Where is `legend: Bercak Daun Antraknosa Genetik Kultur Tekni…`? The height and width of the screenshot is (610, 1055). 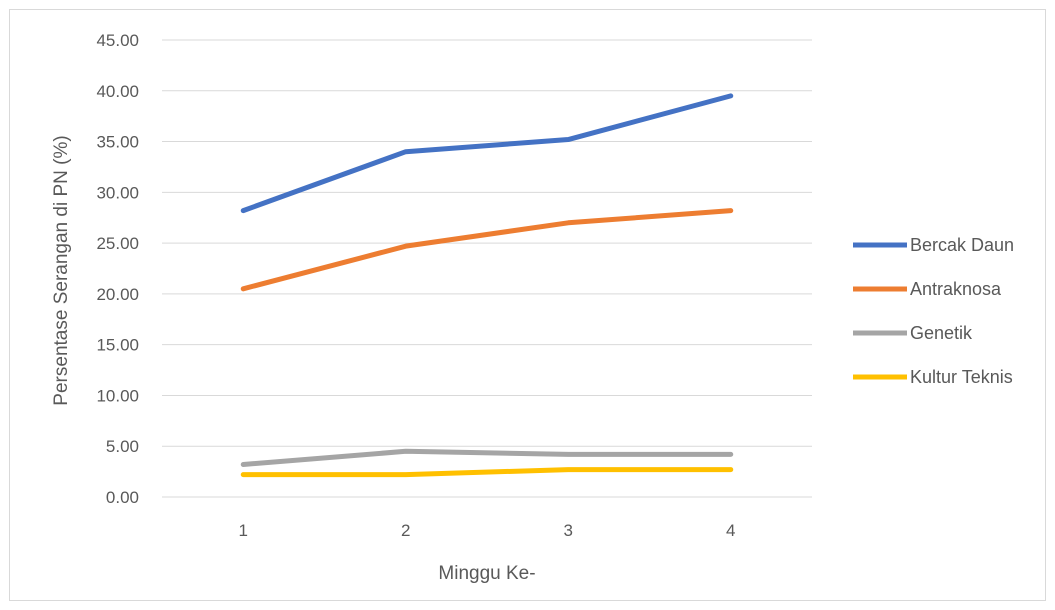
legend: Bercak Daun Antraknosa Genetik Kultur Tekni… is located at coordinates (933, 311).